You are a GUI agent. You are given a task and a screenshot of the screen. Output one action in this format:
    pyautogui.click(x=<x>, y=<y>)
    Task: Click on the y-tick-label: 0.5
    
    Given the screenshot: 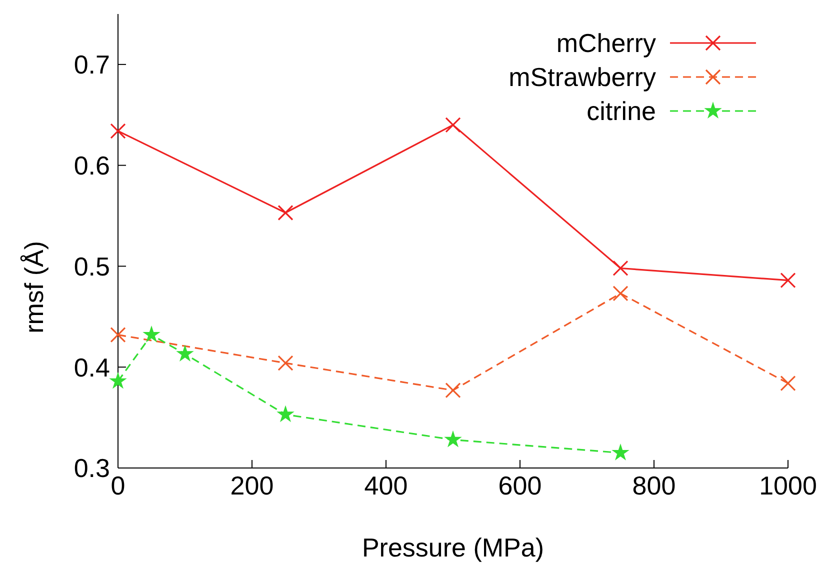 What is the action you would take?
    pyautogui.click(x=92, y=266)
    